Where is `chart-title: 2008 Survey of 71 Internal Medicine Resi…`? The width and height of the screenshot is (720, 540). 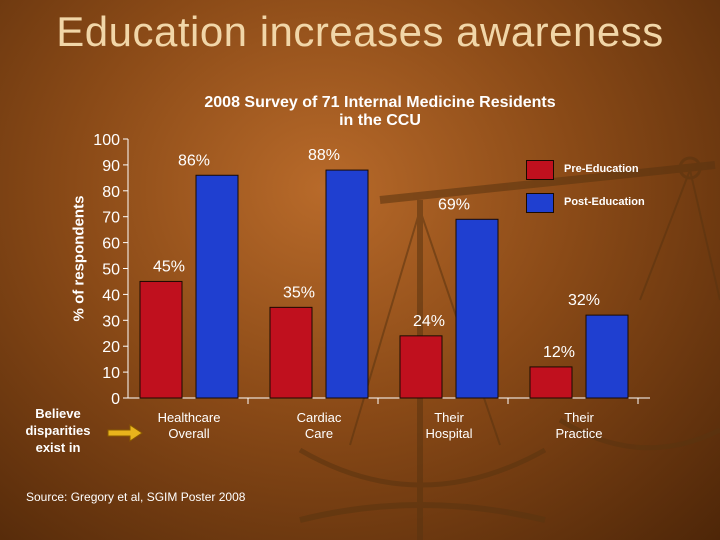
chart-title: 2008 Survey of 71 Internal Medicine Resi… is located at coordinates (380, 111).